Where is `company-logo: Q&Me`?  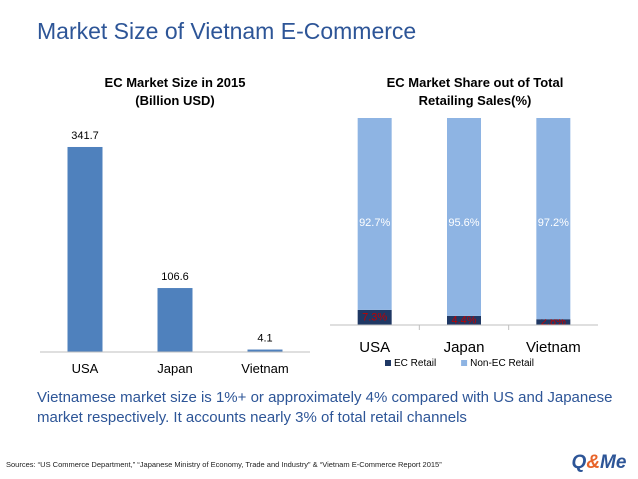
company-logo: Q&Me is located at coordinates (599, 462).